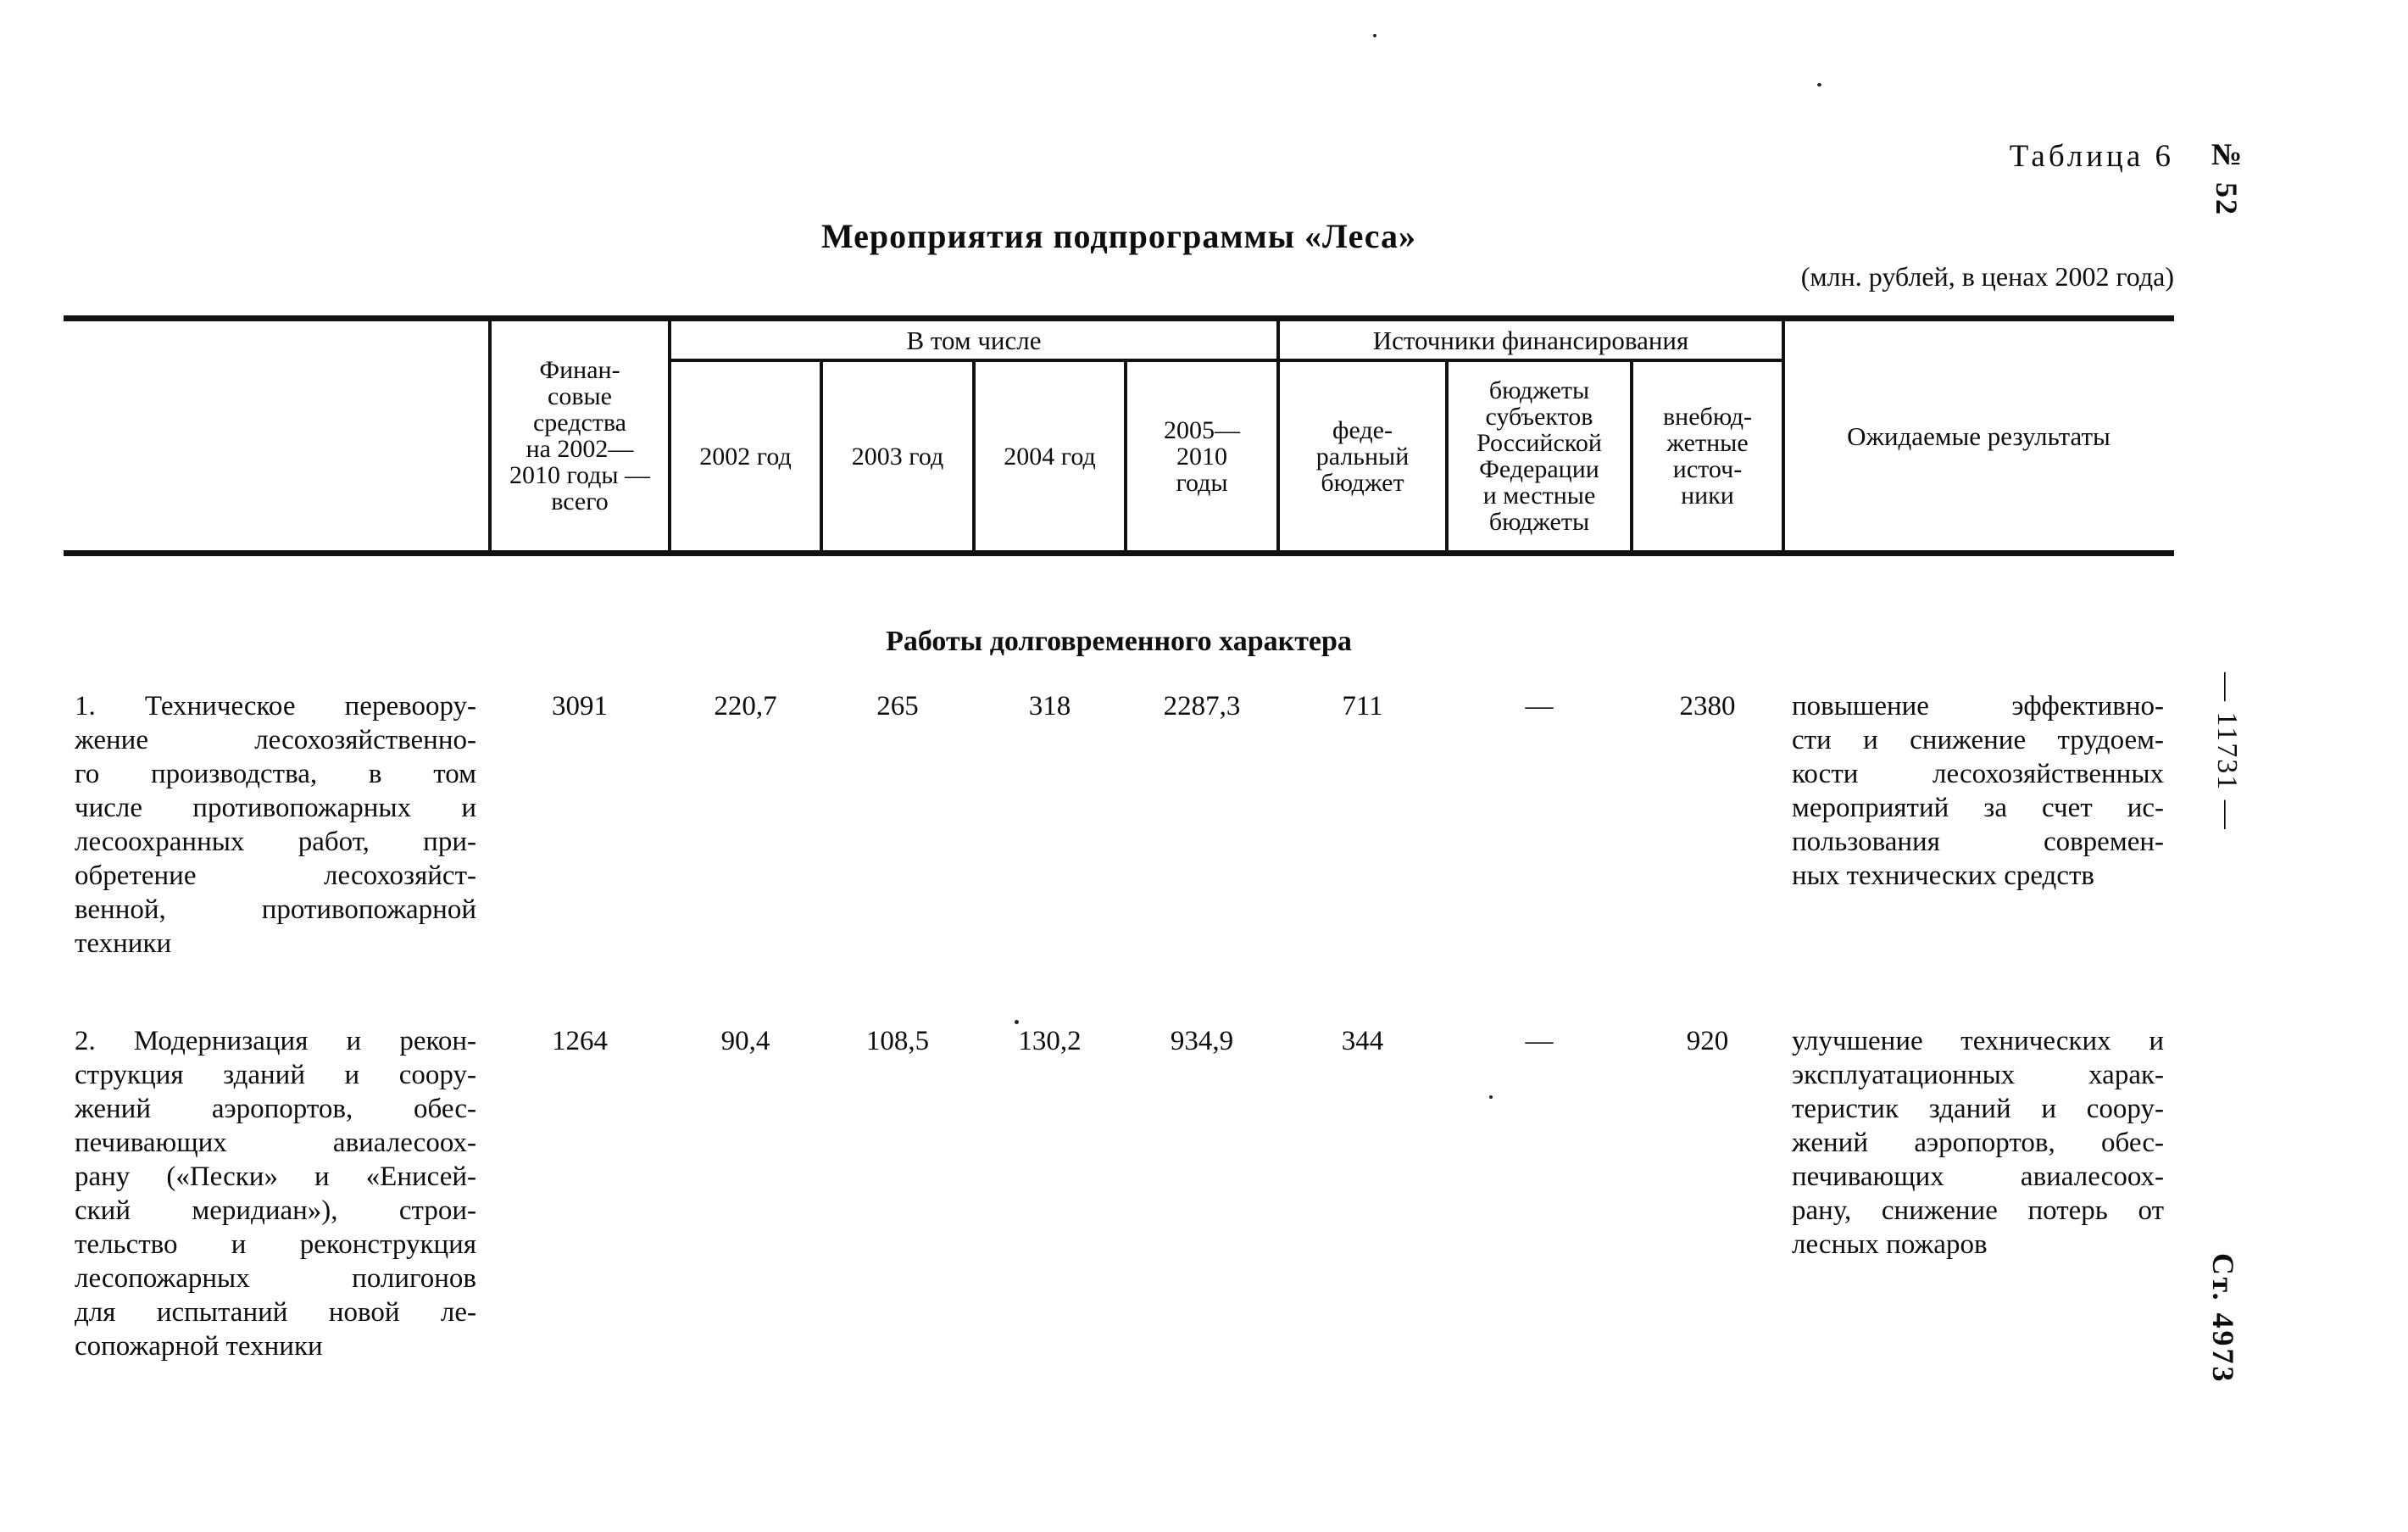 This screenshot has height=1532, width=2408. I want to click on text-line: мероприятий за счет ис-, so click(1978, 808).